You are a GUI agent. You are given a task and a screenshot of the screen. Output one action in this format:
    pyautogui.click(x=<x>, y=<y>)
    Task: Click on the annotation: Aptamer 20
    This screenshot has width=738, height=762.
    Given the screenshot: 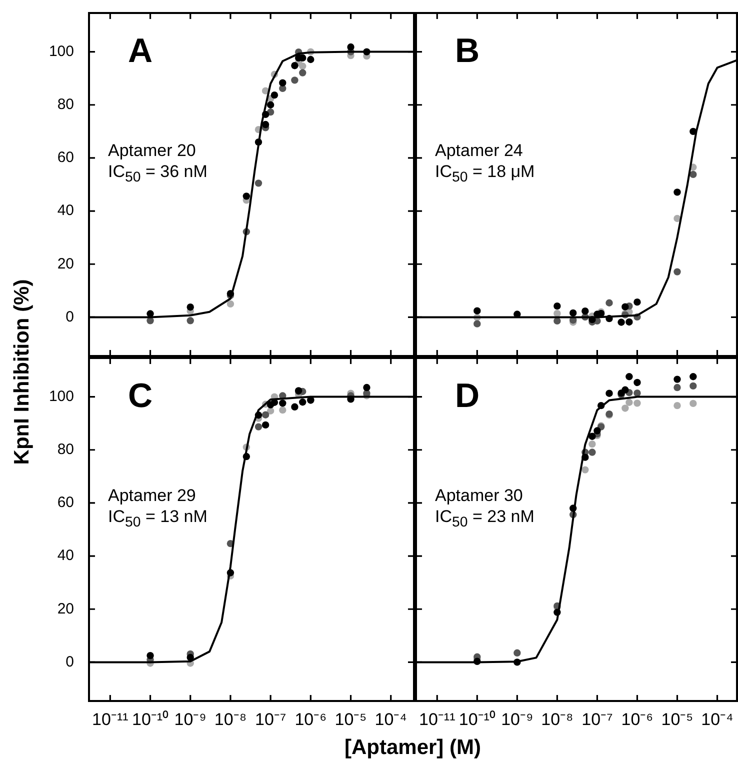 What is the action you would take?
    pyautogui.click(x=152, y=150)
    